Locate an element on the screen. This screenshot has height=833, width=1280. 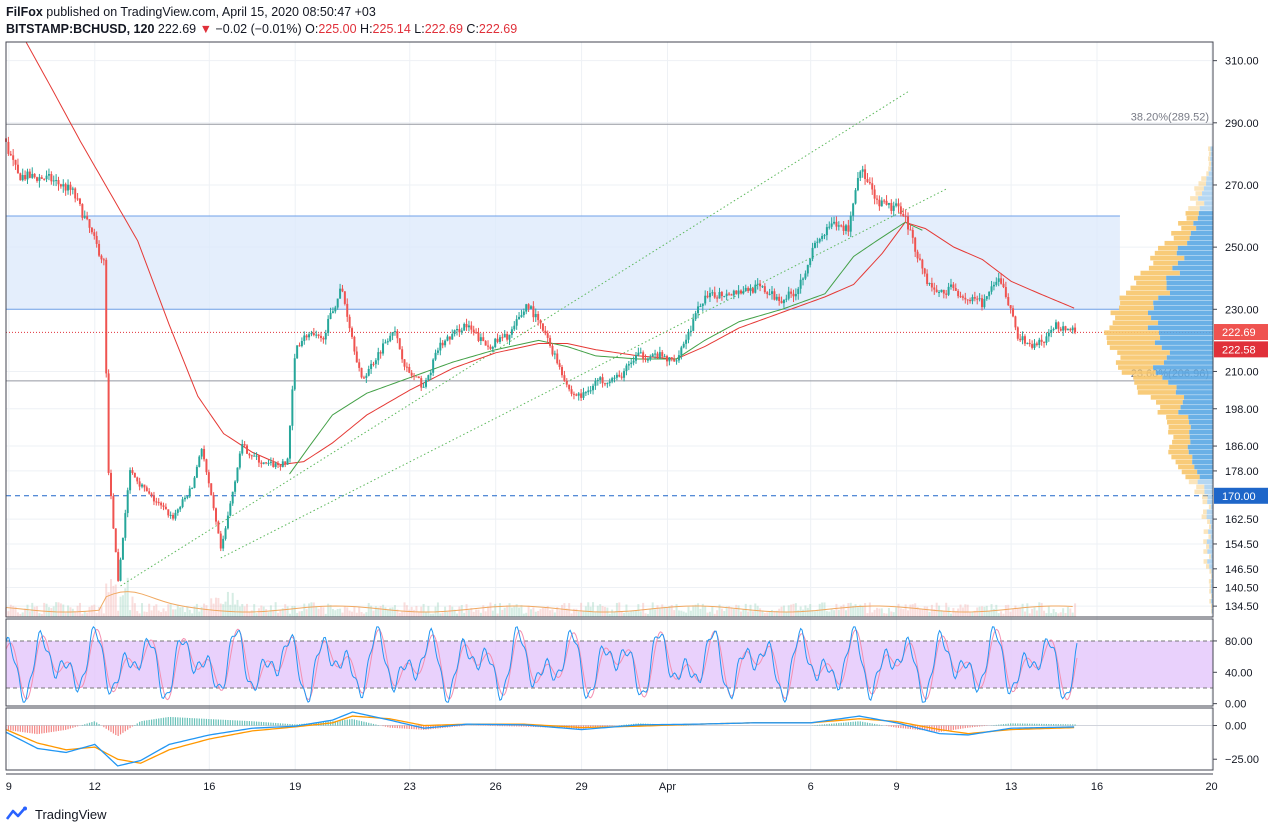
symbol-label: BITSTAMP:BCHUSD, 120 is located at coordinates (80, 29).